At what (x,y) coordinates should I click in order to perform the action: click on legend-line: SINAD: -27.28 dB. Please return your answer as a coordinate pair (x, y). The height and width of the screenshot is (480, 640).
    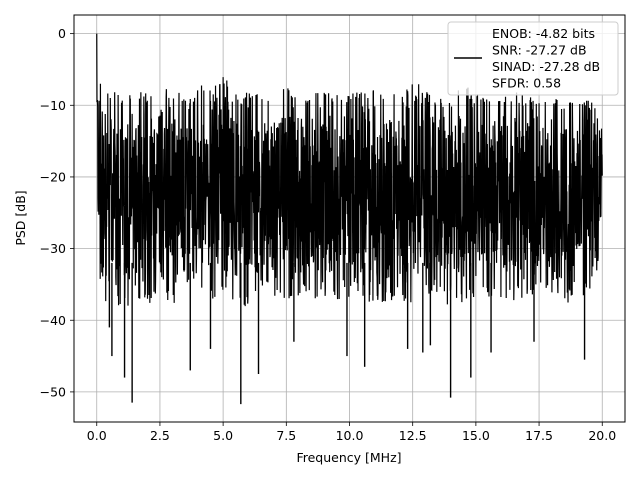
    Looking at the image, I should click on (546, 66).